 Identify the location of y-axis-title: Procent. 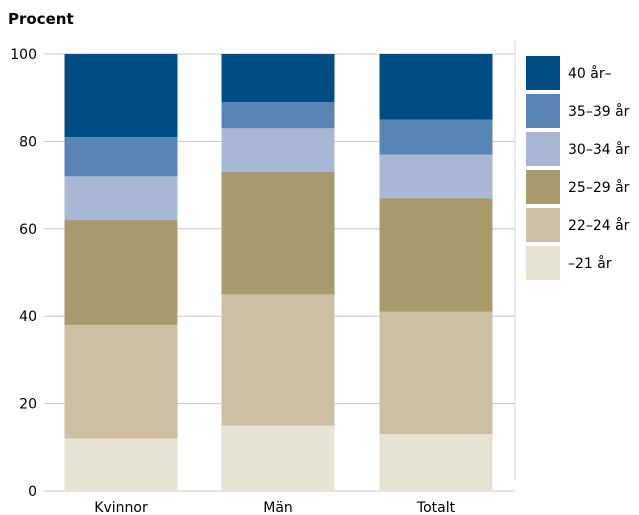
(41, 19).